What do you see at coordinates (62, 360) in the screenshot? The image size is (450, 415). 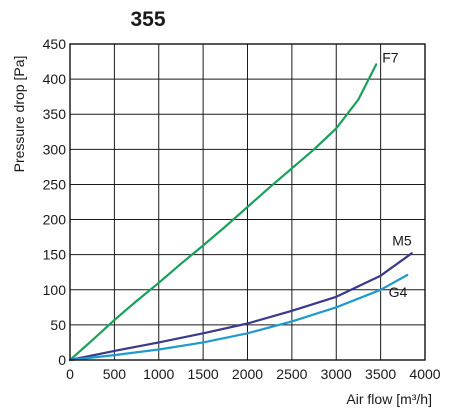 I see `y-tick-label: 0` at bounding box center [62, 360].